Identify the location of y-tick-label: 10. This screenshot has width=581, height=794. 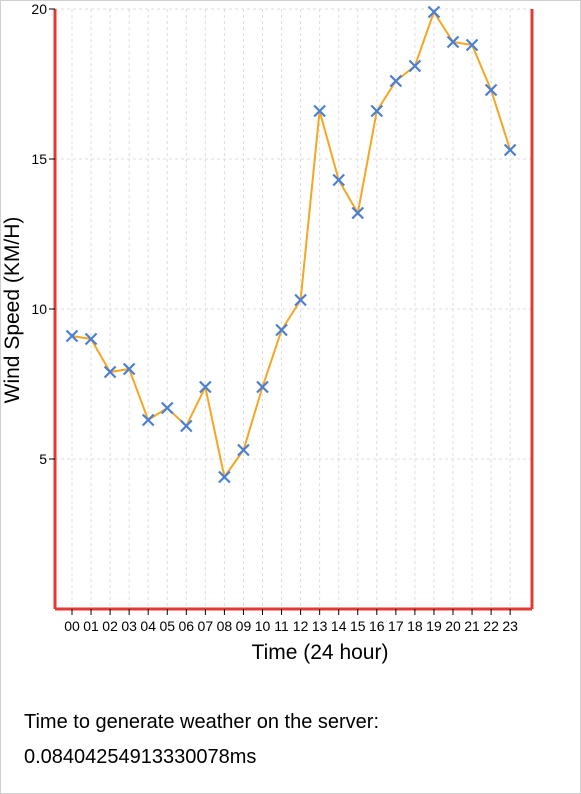
(39, 309).